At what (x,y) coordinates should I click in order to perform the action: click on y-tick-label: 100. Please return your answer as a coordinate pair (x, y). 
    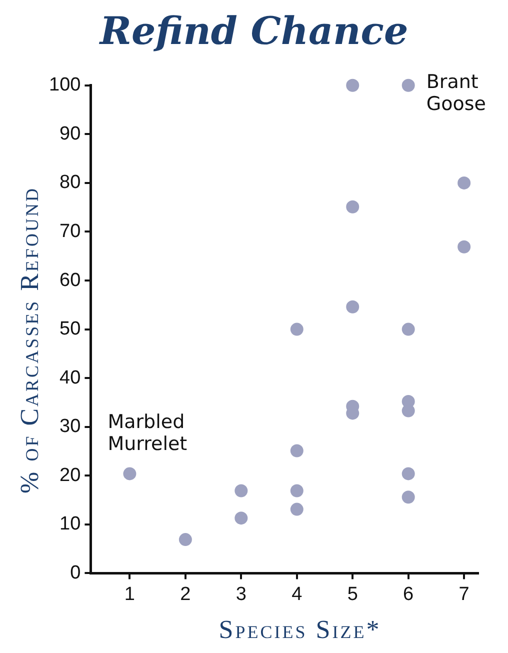
    Looking at the image, I should click on (65, 85).